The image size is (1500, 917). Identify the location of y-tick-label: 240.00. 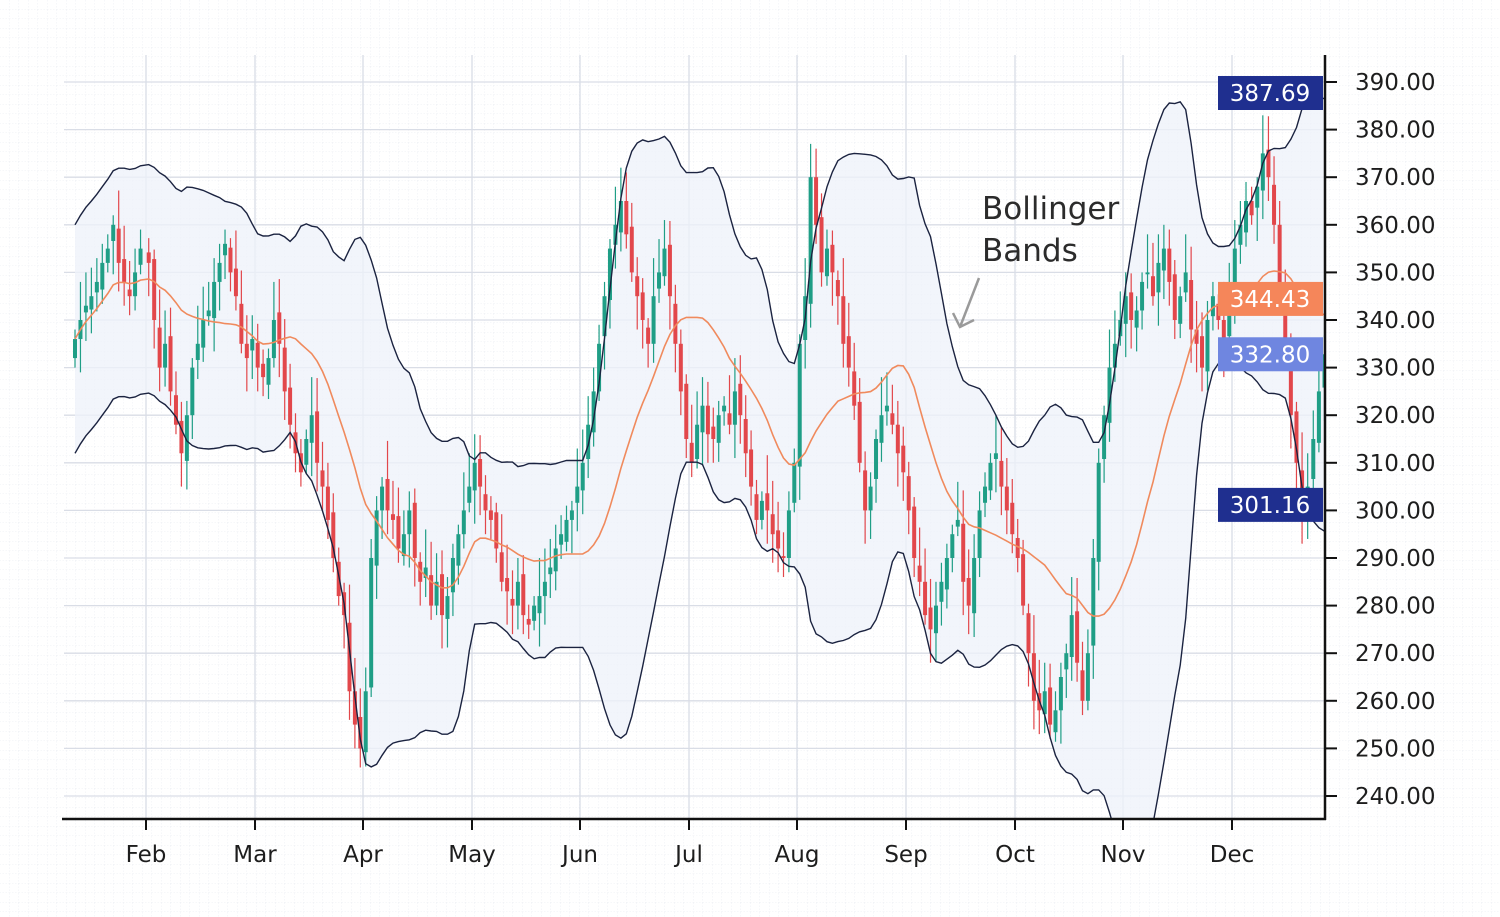
(1395, 797).